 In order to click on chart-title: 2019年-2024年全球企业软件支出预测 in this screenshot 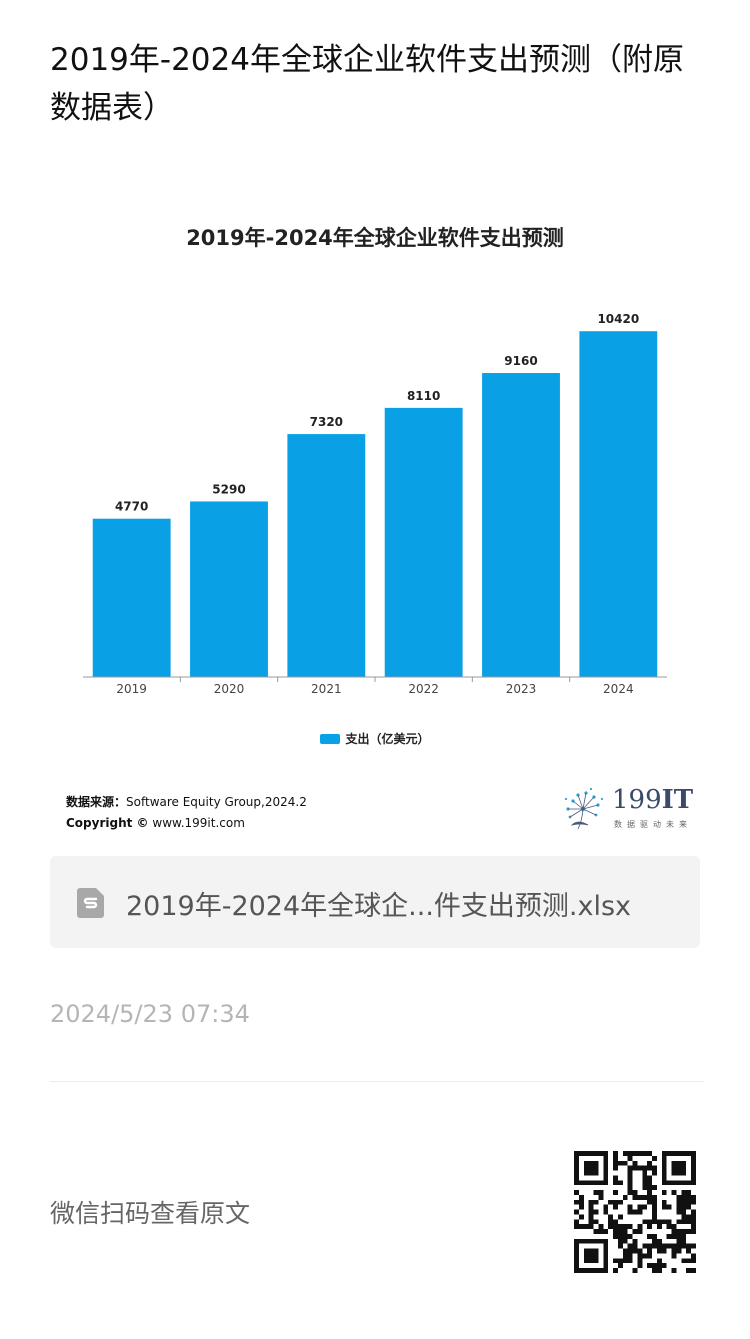, I will do `click(375, 238)`.